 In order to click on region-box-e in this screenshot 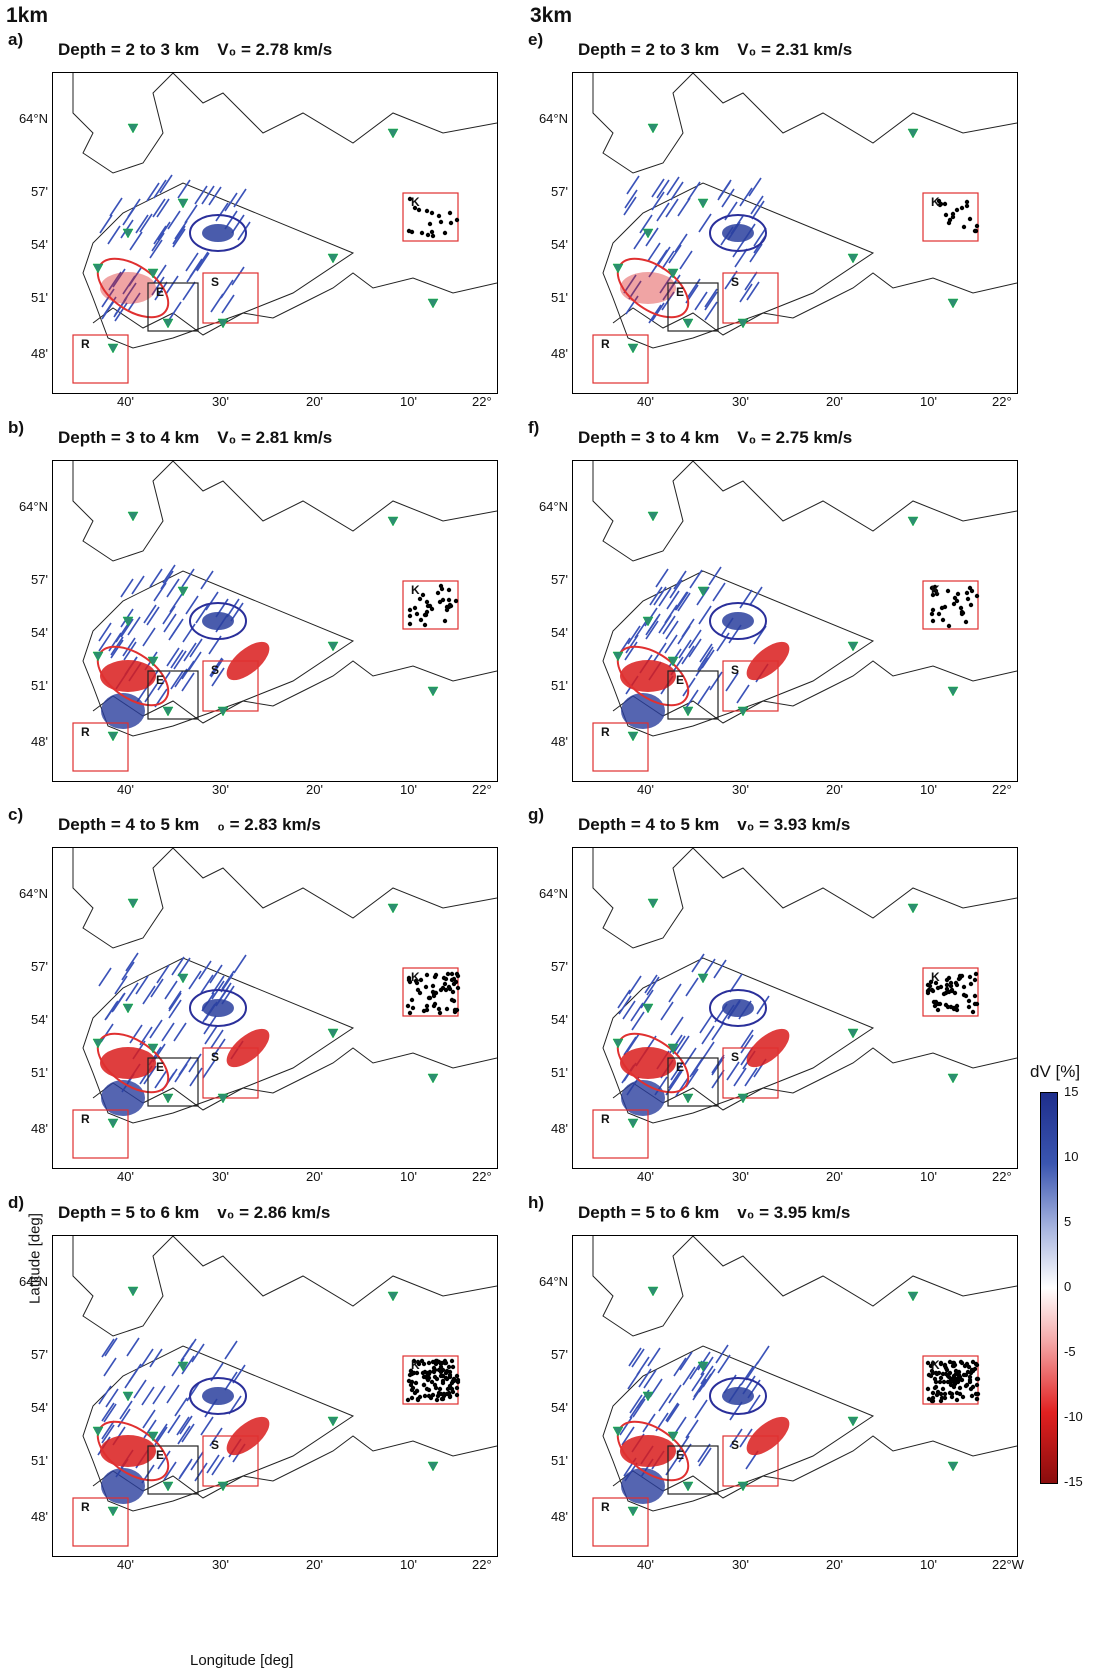, I will do `click(693, 1082)`.